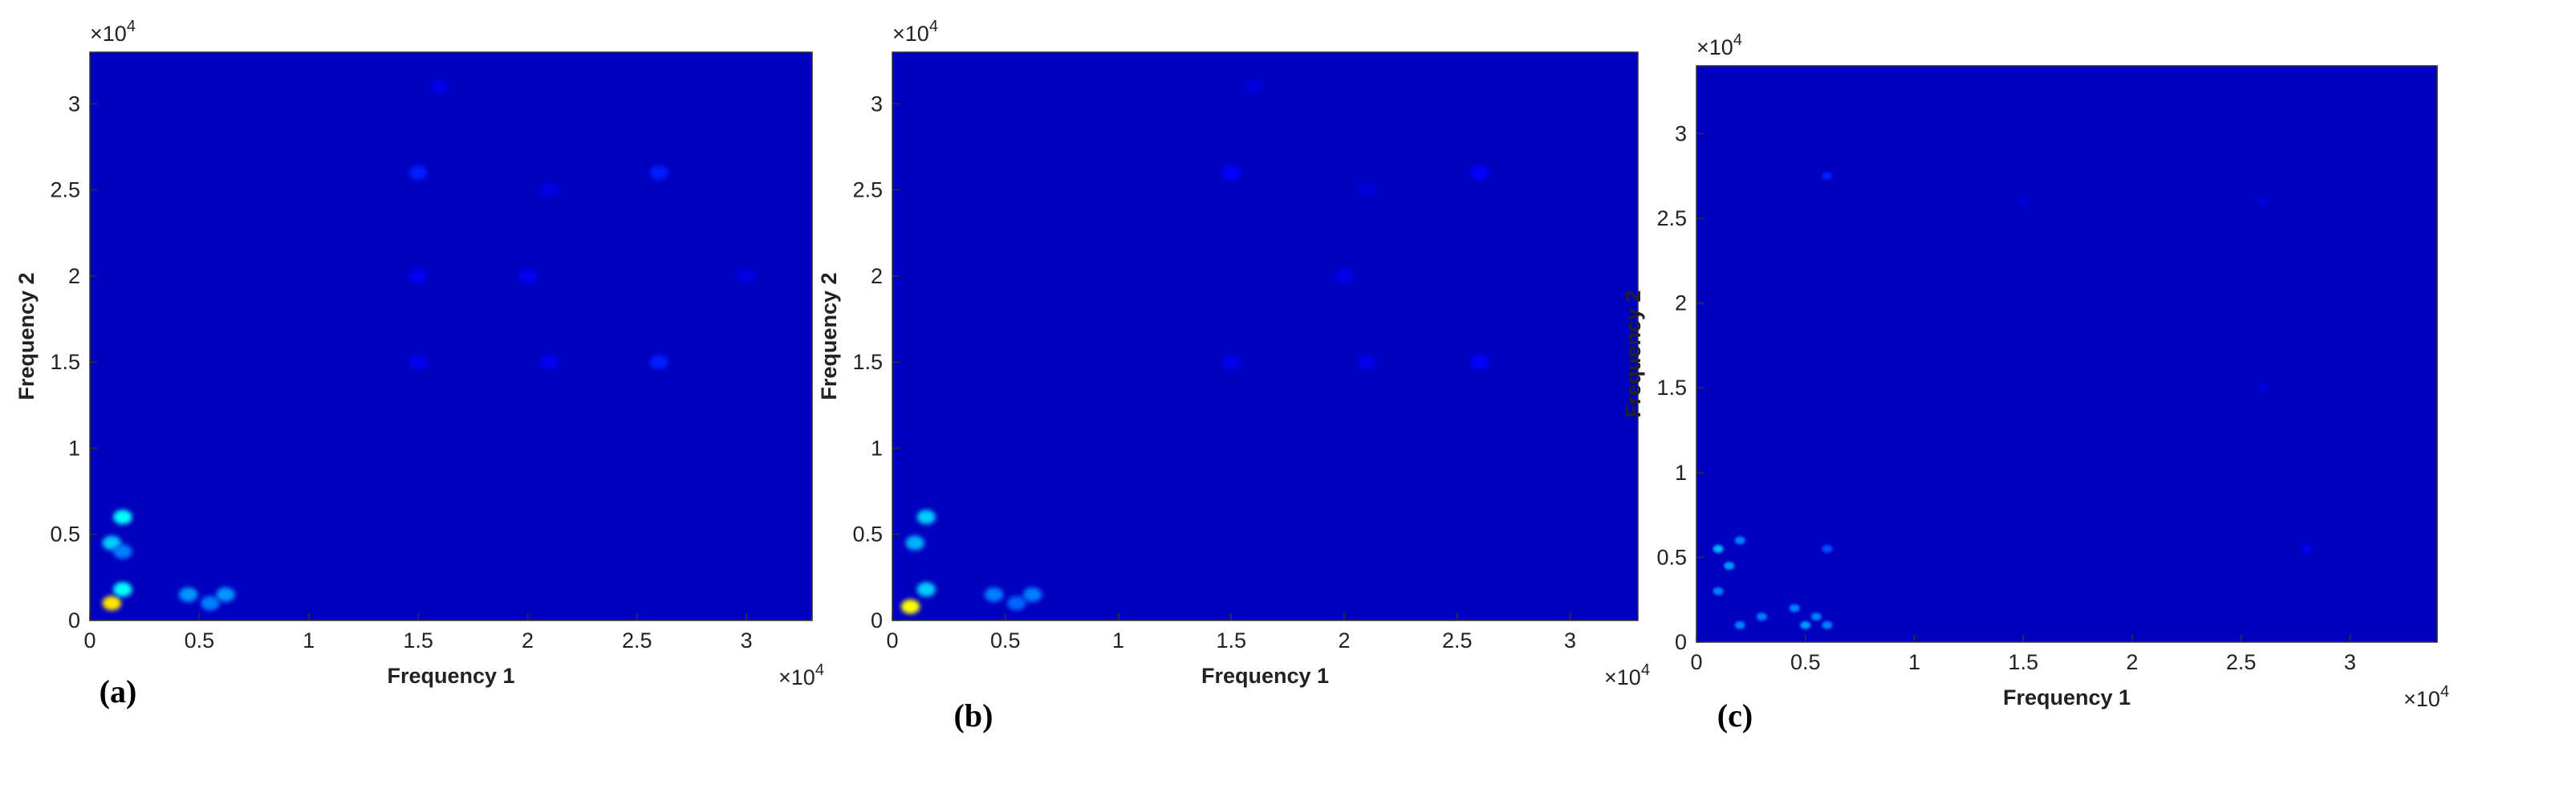 The width and height of the screenshot is (2576, 797). What do you see at coordinates (1006, 640) in the screenshot?
I see `x-tick-label: 0.5` at bounding box center [1006, 640].